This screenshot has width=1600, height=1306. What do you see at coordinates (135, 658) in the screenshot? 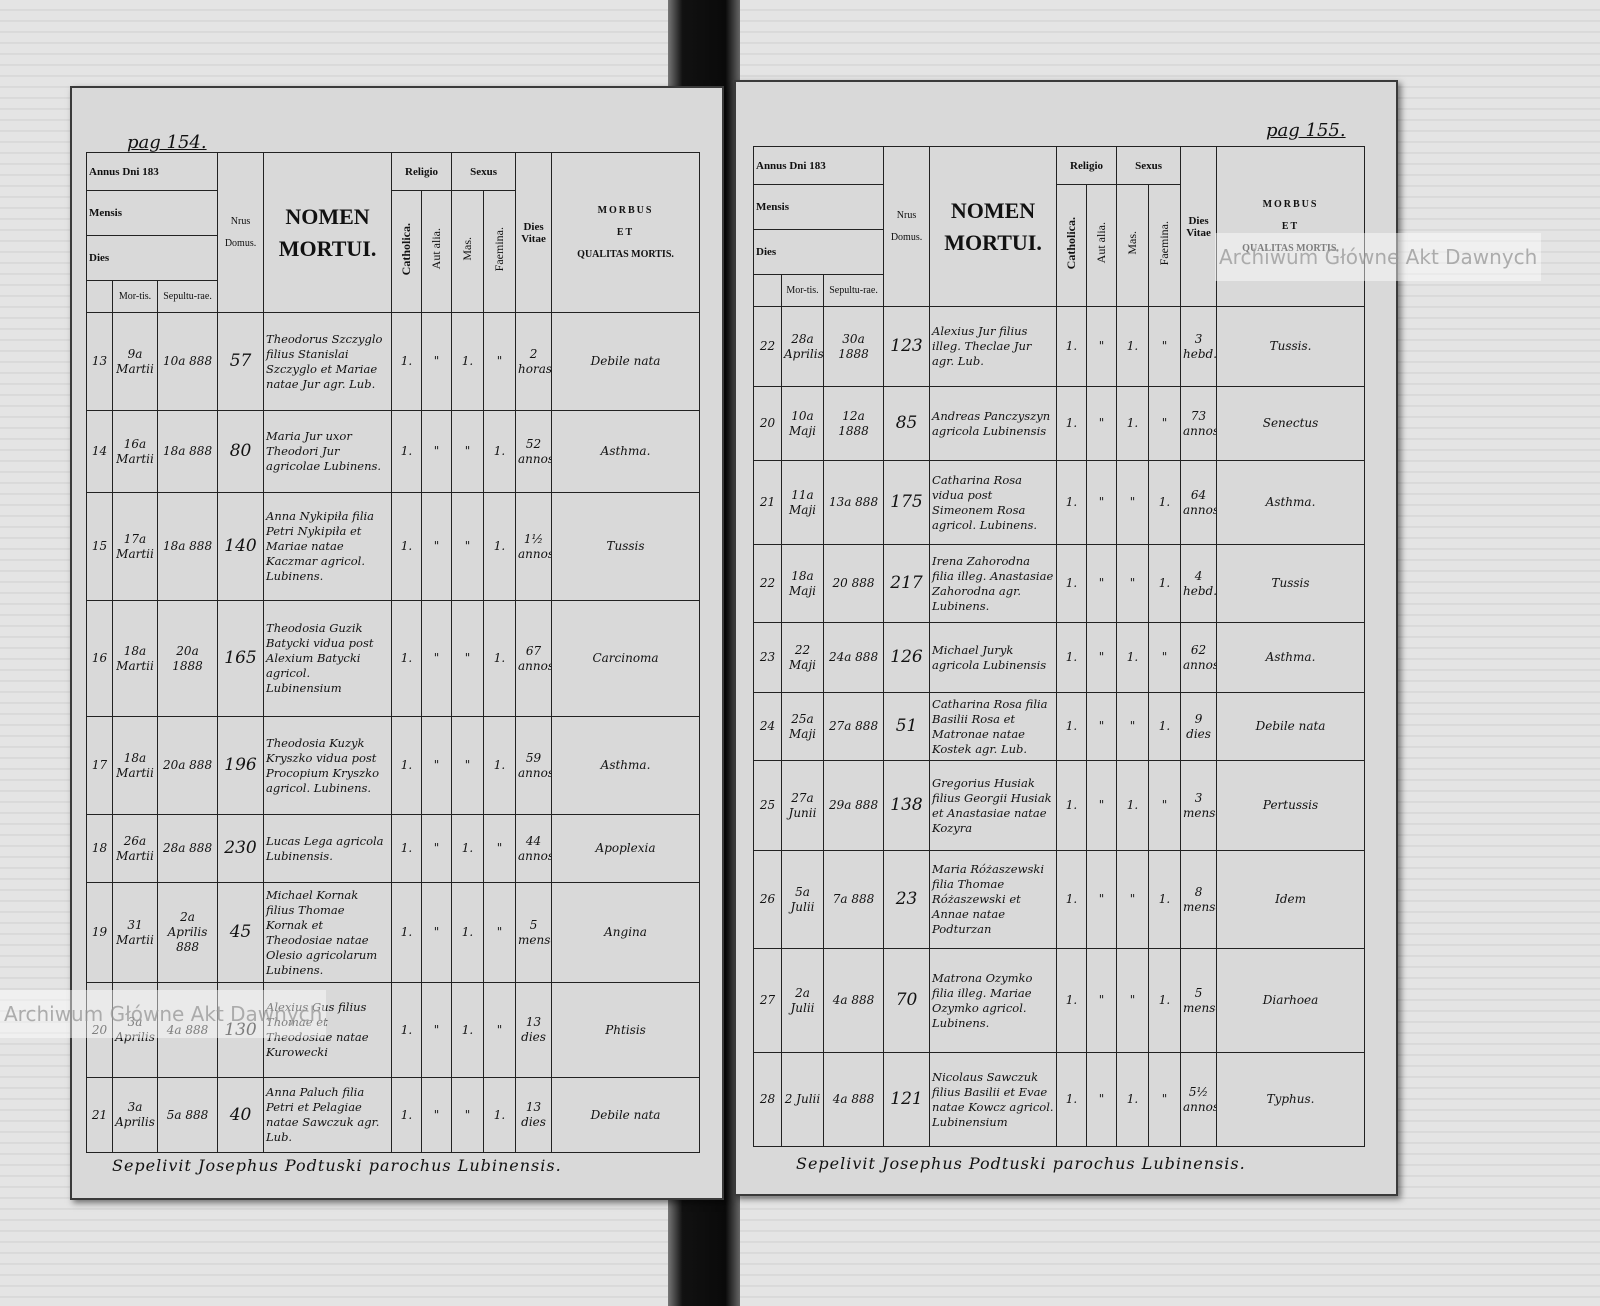
I see `cell: 18a Martii` at bounding box center [135, 658].